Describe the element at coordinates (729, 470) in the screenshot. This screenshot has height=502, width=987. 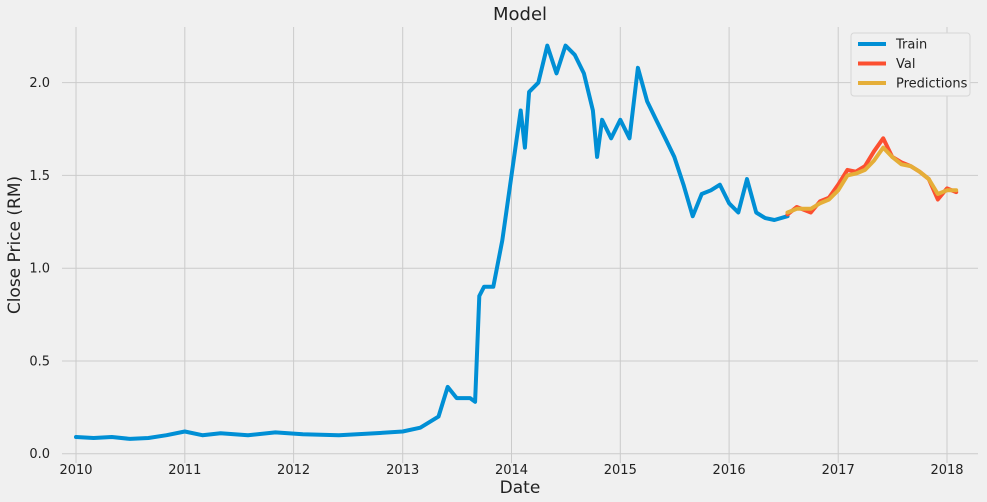
I see `x-tick-label: 2016` at that location.